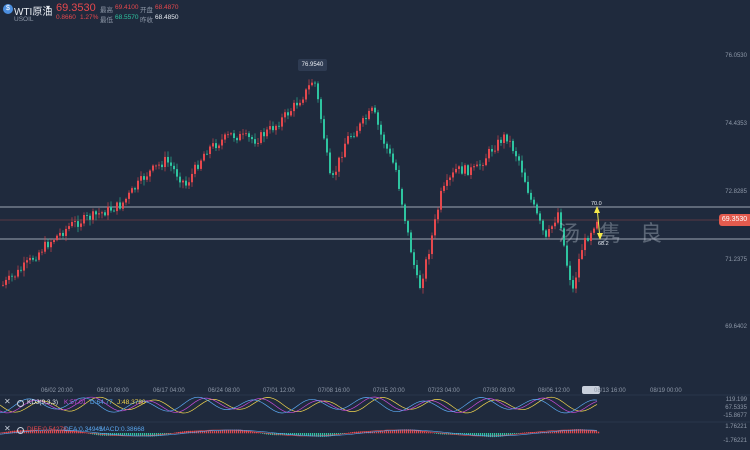 The image size is (750, 450). What do you see at coordinates (299, 405) in the screenshot?
I see `kdj-line` at bounding box center [299, 405].